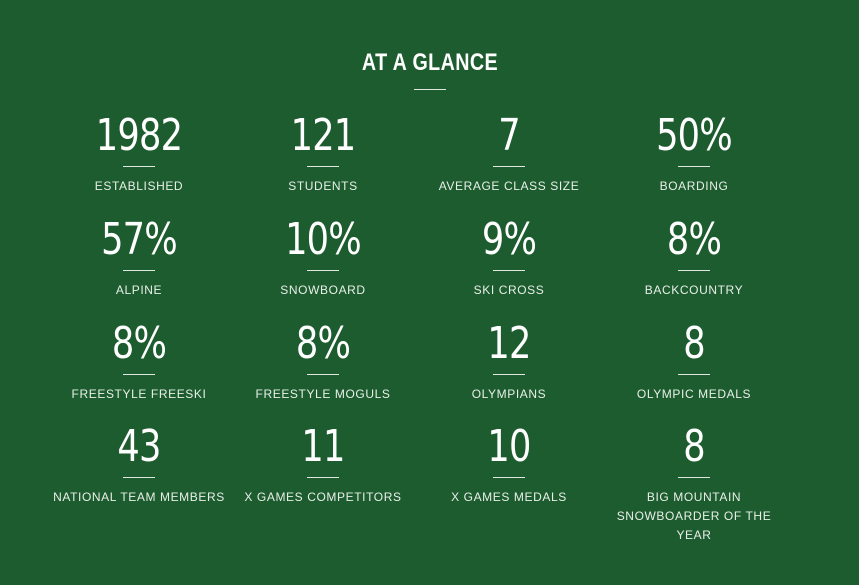 The height and width of the screenshot is (585, 859). Describe the element at coordinates (694, 135) in the screenshot. I see `stat-value: 50%` at that location.